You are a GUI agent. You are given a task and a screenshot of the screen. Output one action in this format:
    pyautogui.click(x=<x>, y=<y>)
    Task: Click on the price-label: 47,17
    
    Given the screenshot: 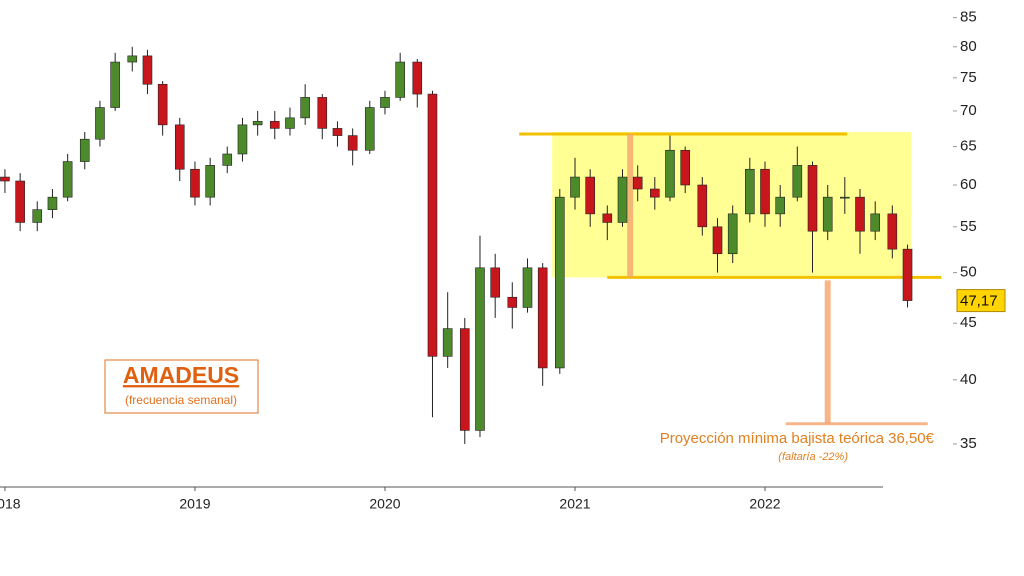 What is the action you would take?
    pyautogui.click(x=979, y=301)
    